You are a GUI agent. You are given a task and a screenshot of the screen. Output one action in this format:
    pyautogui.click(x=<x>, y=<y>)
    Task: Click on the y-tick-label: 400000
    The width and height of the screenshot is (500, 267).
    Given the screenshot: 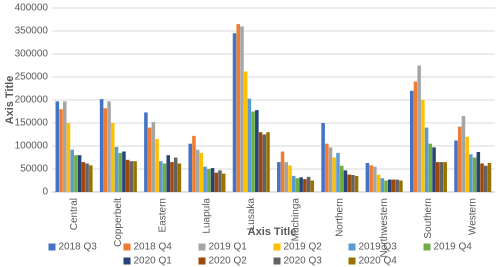 What is the action you would take?
    pyautogui.click(x=32, y=8)
    